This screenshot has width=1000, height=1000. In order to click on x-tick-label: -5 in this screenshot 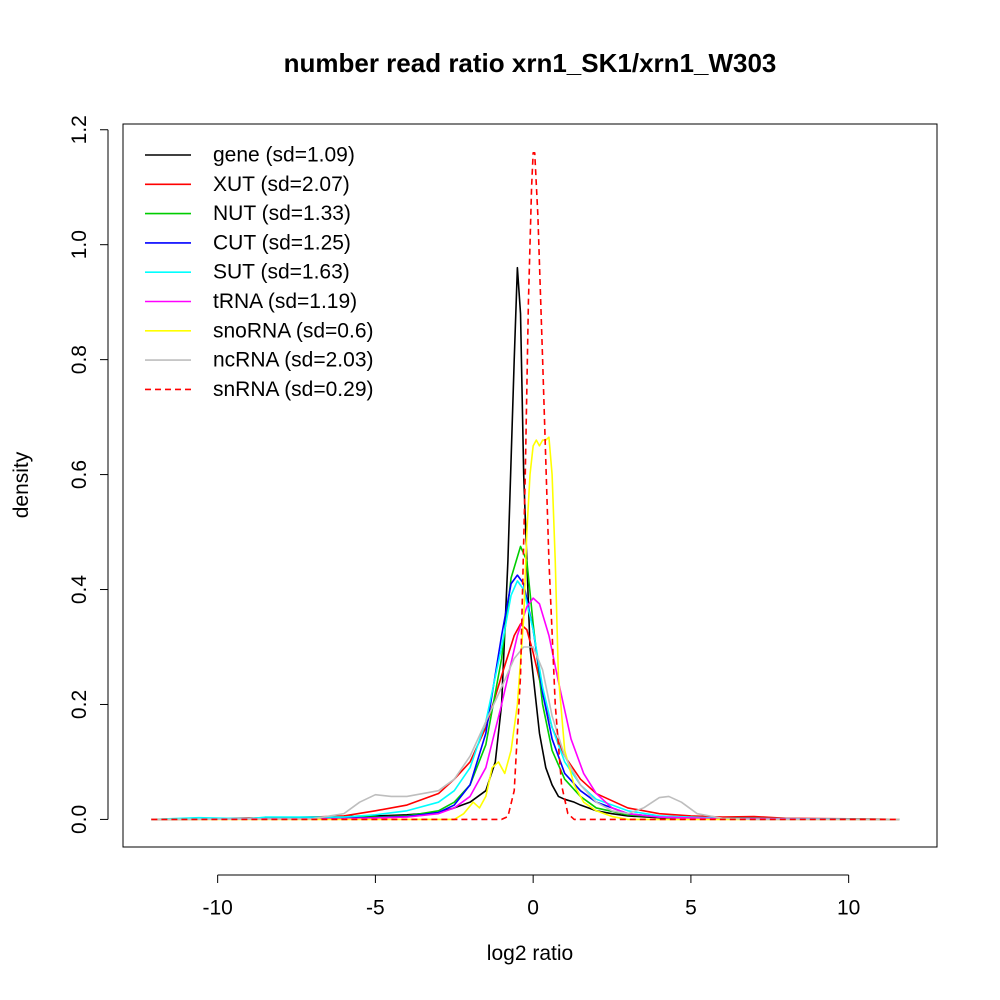, I will do `click(375, 907)`.